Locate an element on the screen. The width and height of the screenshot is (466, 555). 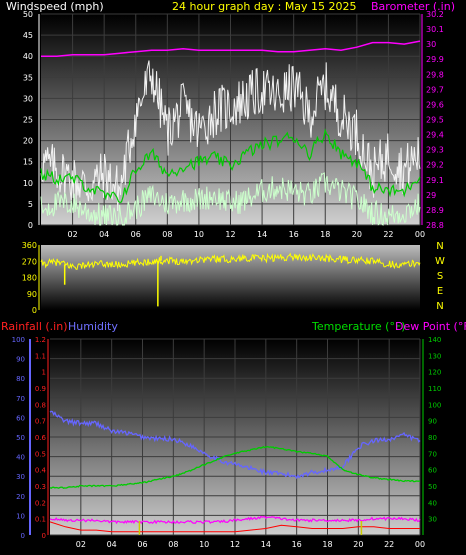
temperature-tick-label: 30 is located at coordinates (432, 520).